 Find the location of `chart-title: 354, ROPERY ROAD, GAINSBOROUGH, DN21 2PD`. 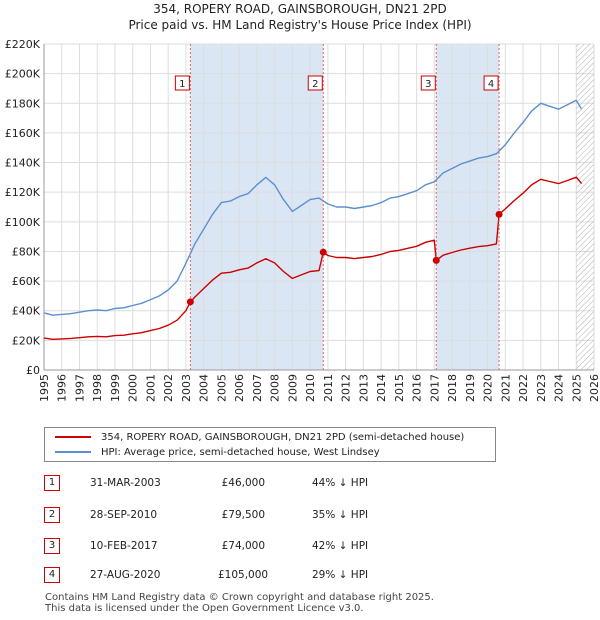

chart-title: 354, ROPERY ROAD, GAINSBOROUGH, DN21 2PD is located at coordinates (300, 9).